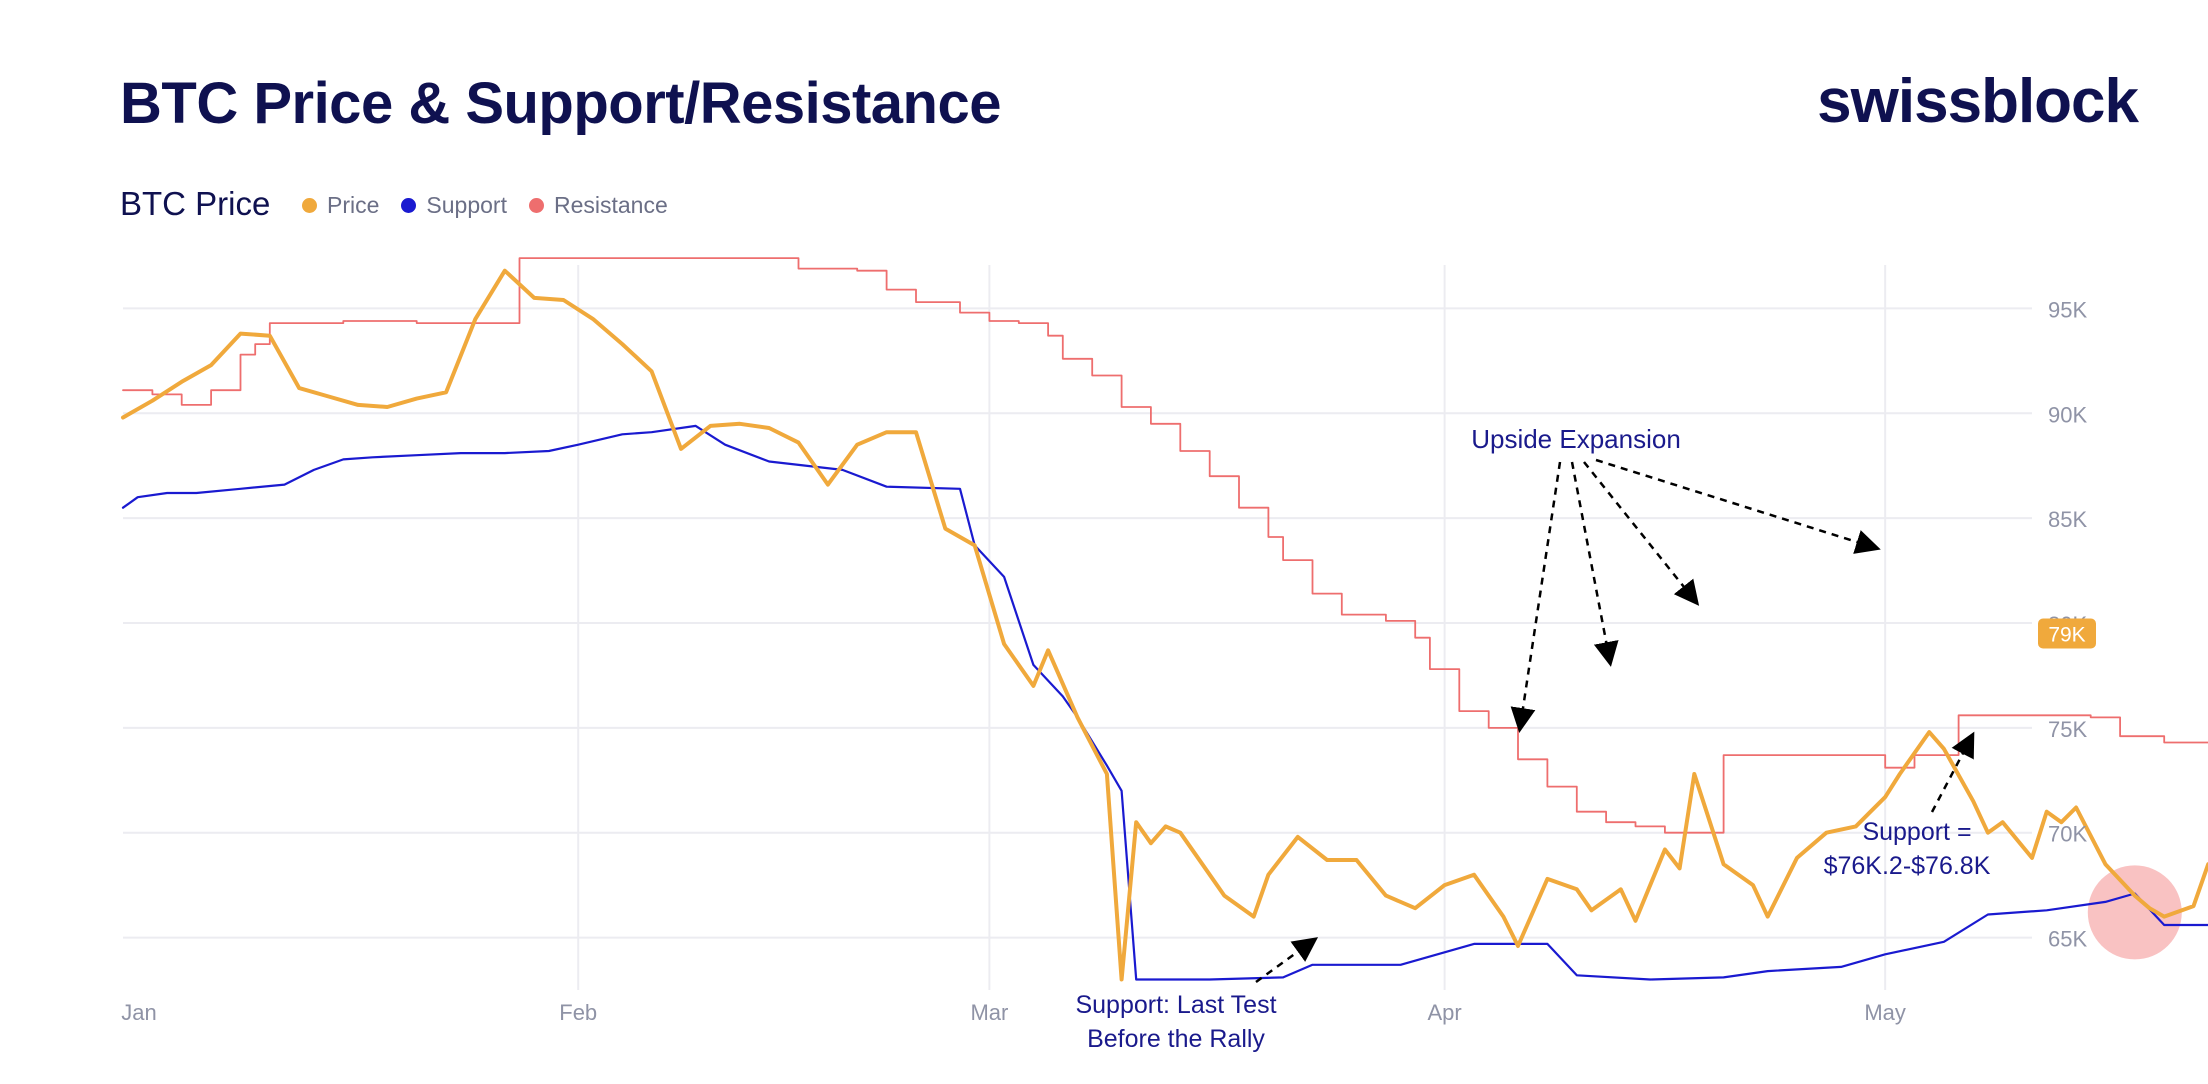 The height and width of the screenshot is (1084, 2208). I want to click on legend-item-support: Support, so click(454, 205).